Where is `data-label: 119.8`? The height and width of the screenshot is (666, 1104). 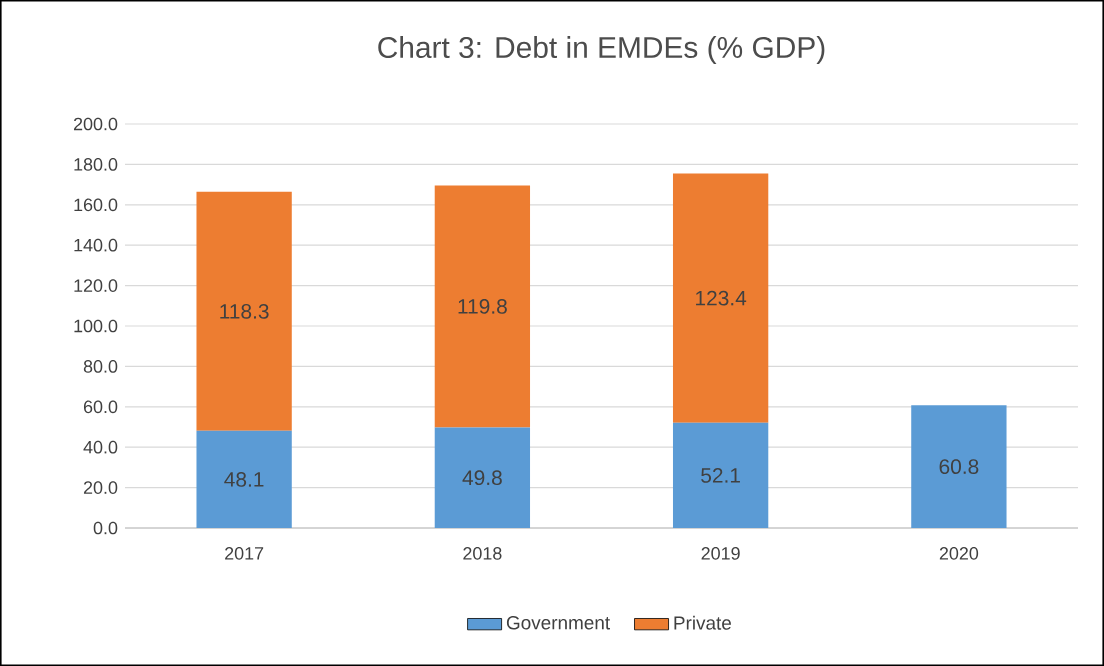
data-label: 119.8 is located at coordinates (482, 306).